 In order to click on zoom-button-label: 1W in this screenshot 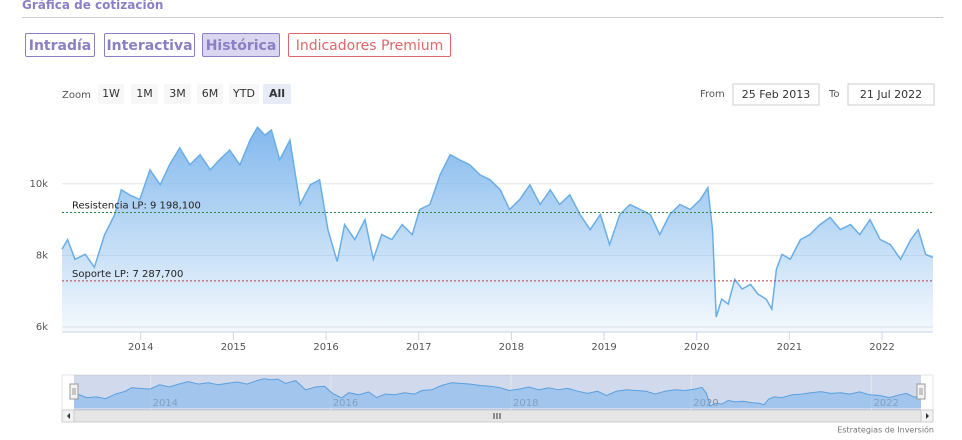, I will do `click(111, 93)`.